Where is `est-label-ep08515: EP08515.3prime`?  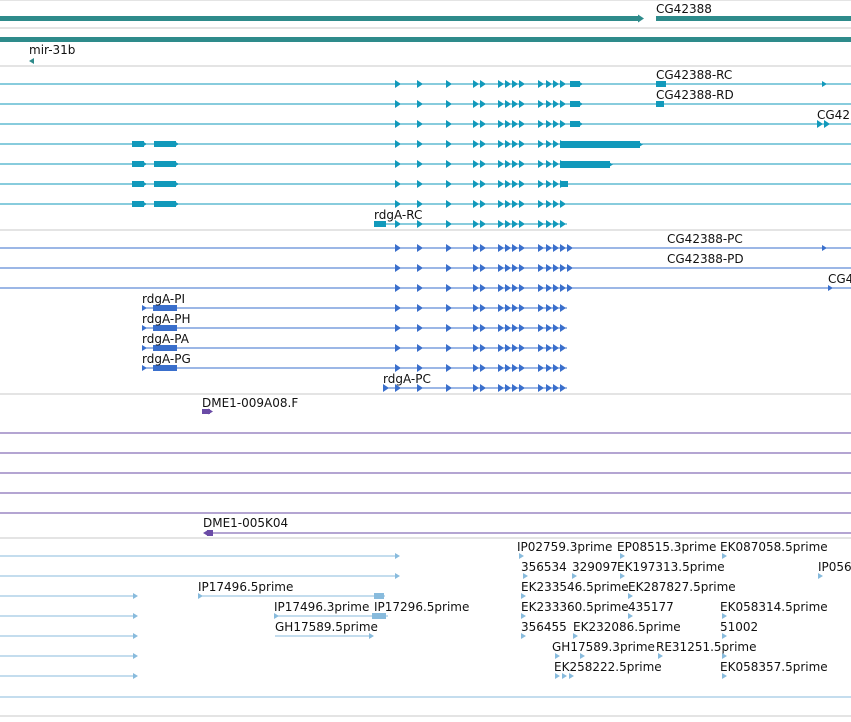 est-label-ep08515: EP08515.3prime is located at coordinates (667, 547).